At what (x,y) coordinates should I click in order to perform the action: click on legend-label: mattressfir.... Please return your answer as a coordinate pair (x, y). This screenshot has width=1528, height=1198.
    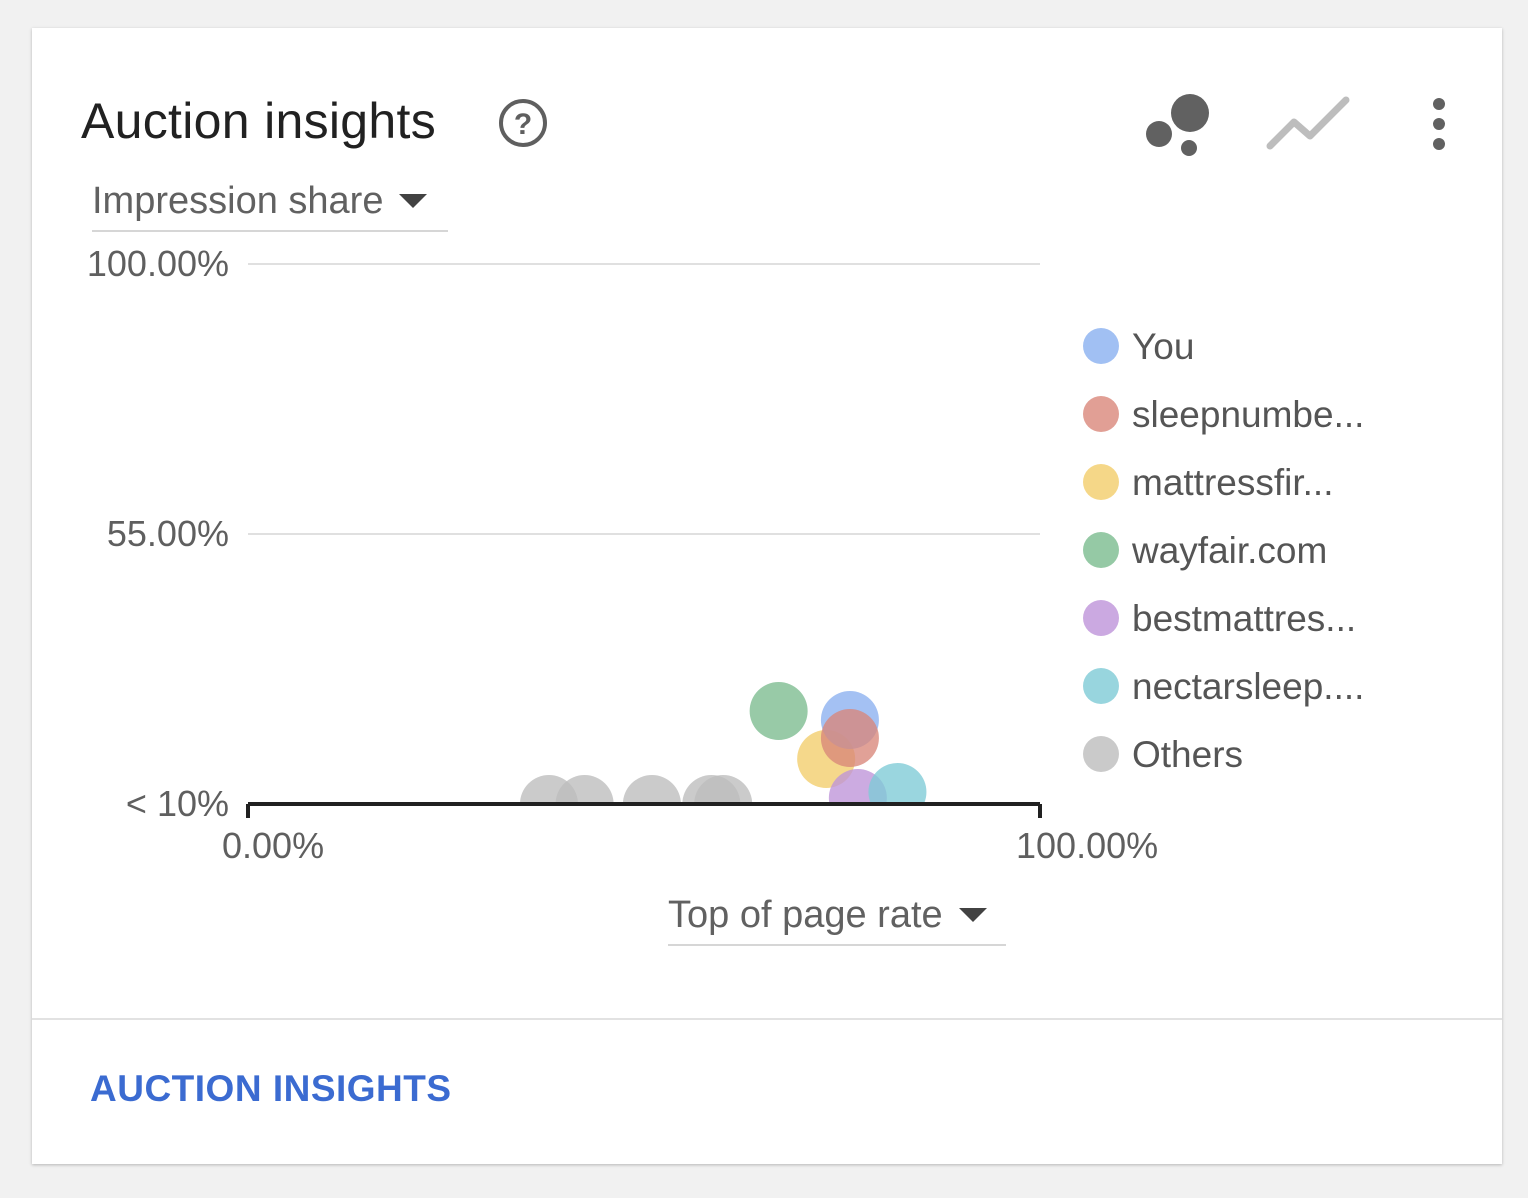
    Looking at the image, I should click on (1232, 482).